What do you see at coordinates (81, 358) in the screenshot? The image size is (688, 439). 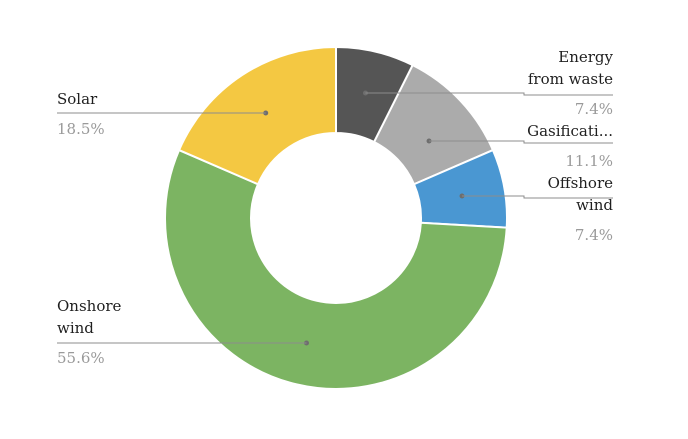 I see `percent-label-onshore-wind: 55.6%` at bounding box center [81, 358].